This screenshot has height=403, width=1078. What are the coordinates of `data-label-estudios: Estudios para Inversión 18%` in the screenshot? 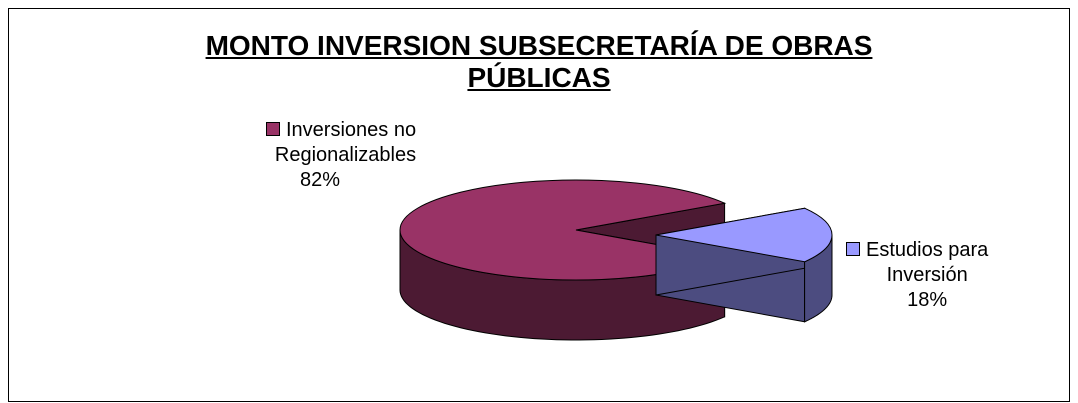 It's located at (917, 275).